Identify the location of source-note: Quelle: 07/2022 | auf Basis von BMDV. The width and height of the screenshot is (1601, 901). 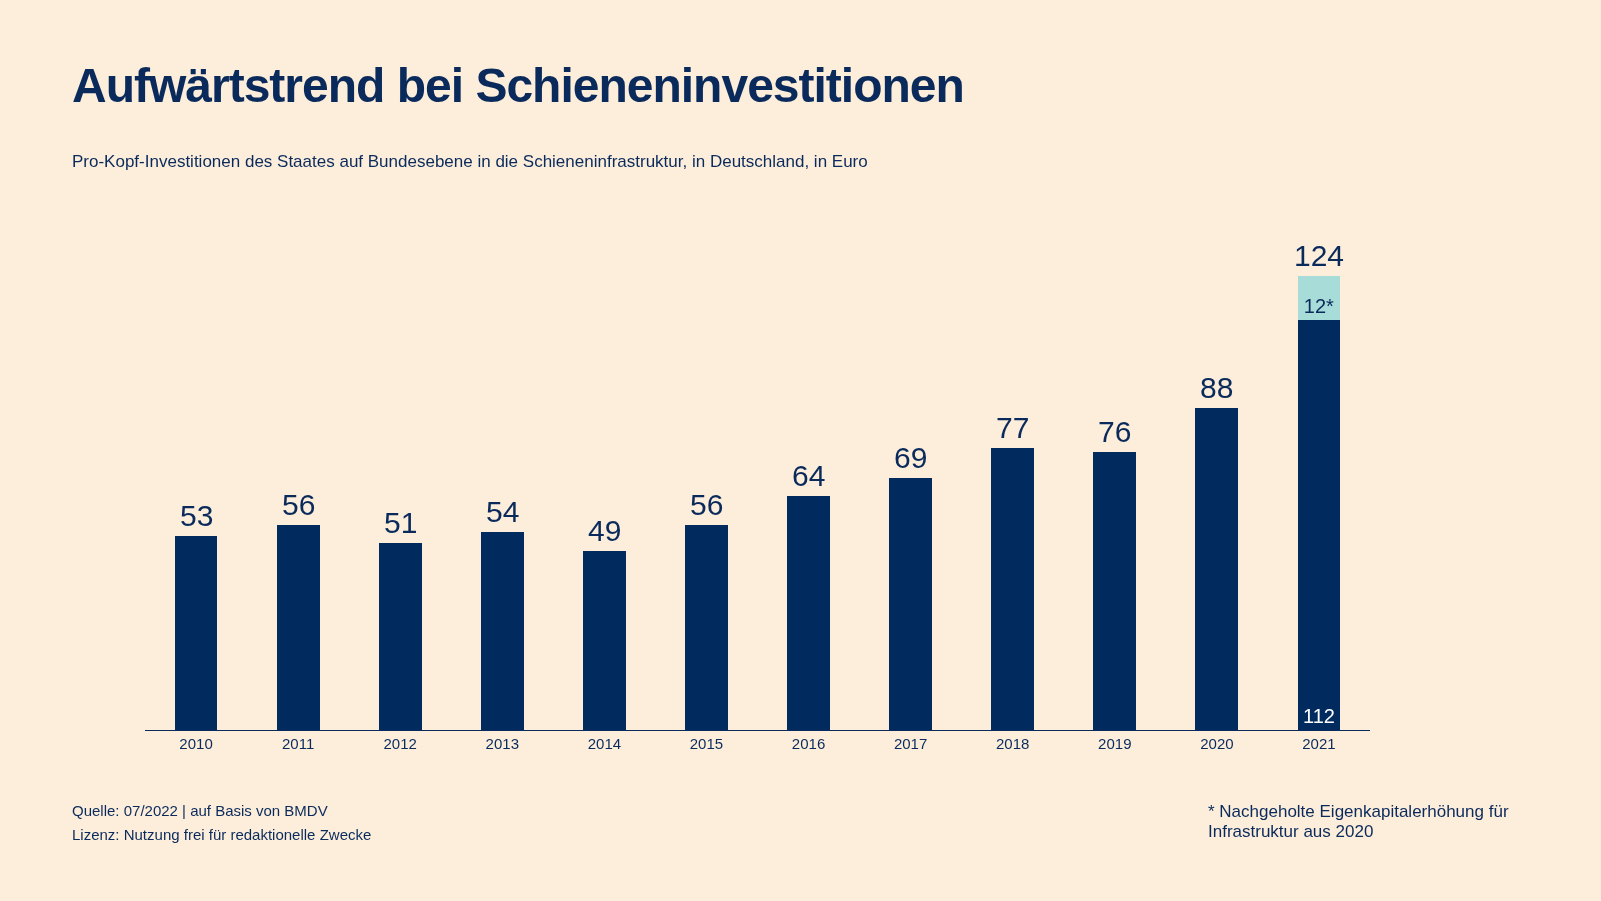
(200, 810).